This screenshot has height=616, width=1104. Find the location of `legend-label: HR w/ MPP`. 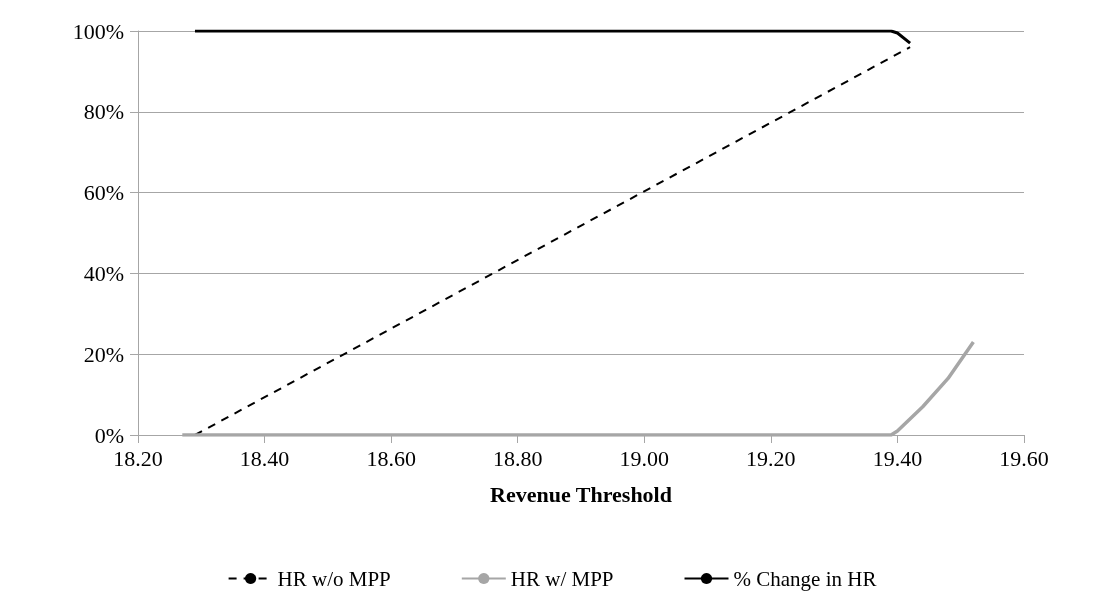

legend-label: HR w/ MPP is located at coordinates (562, 578).